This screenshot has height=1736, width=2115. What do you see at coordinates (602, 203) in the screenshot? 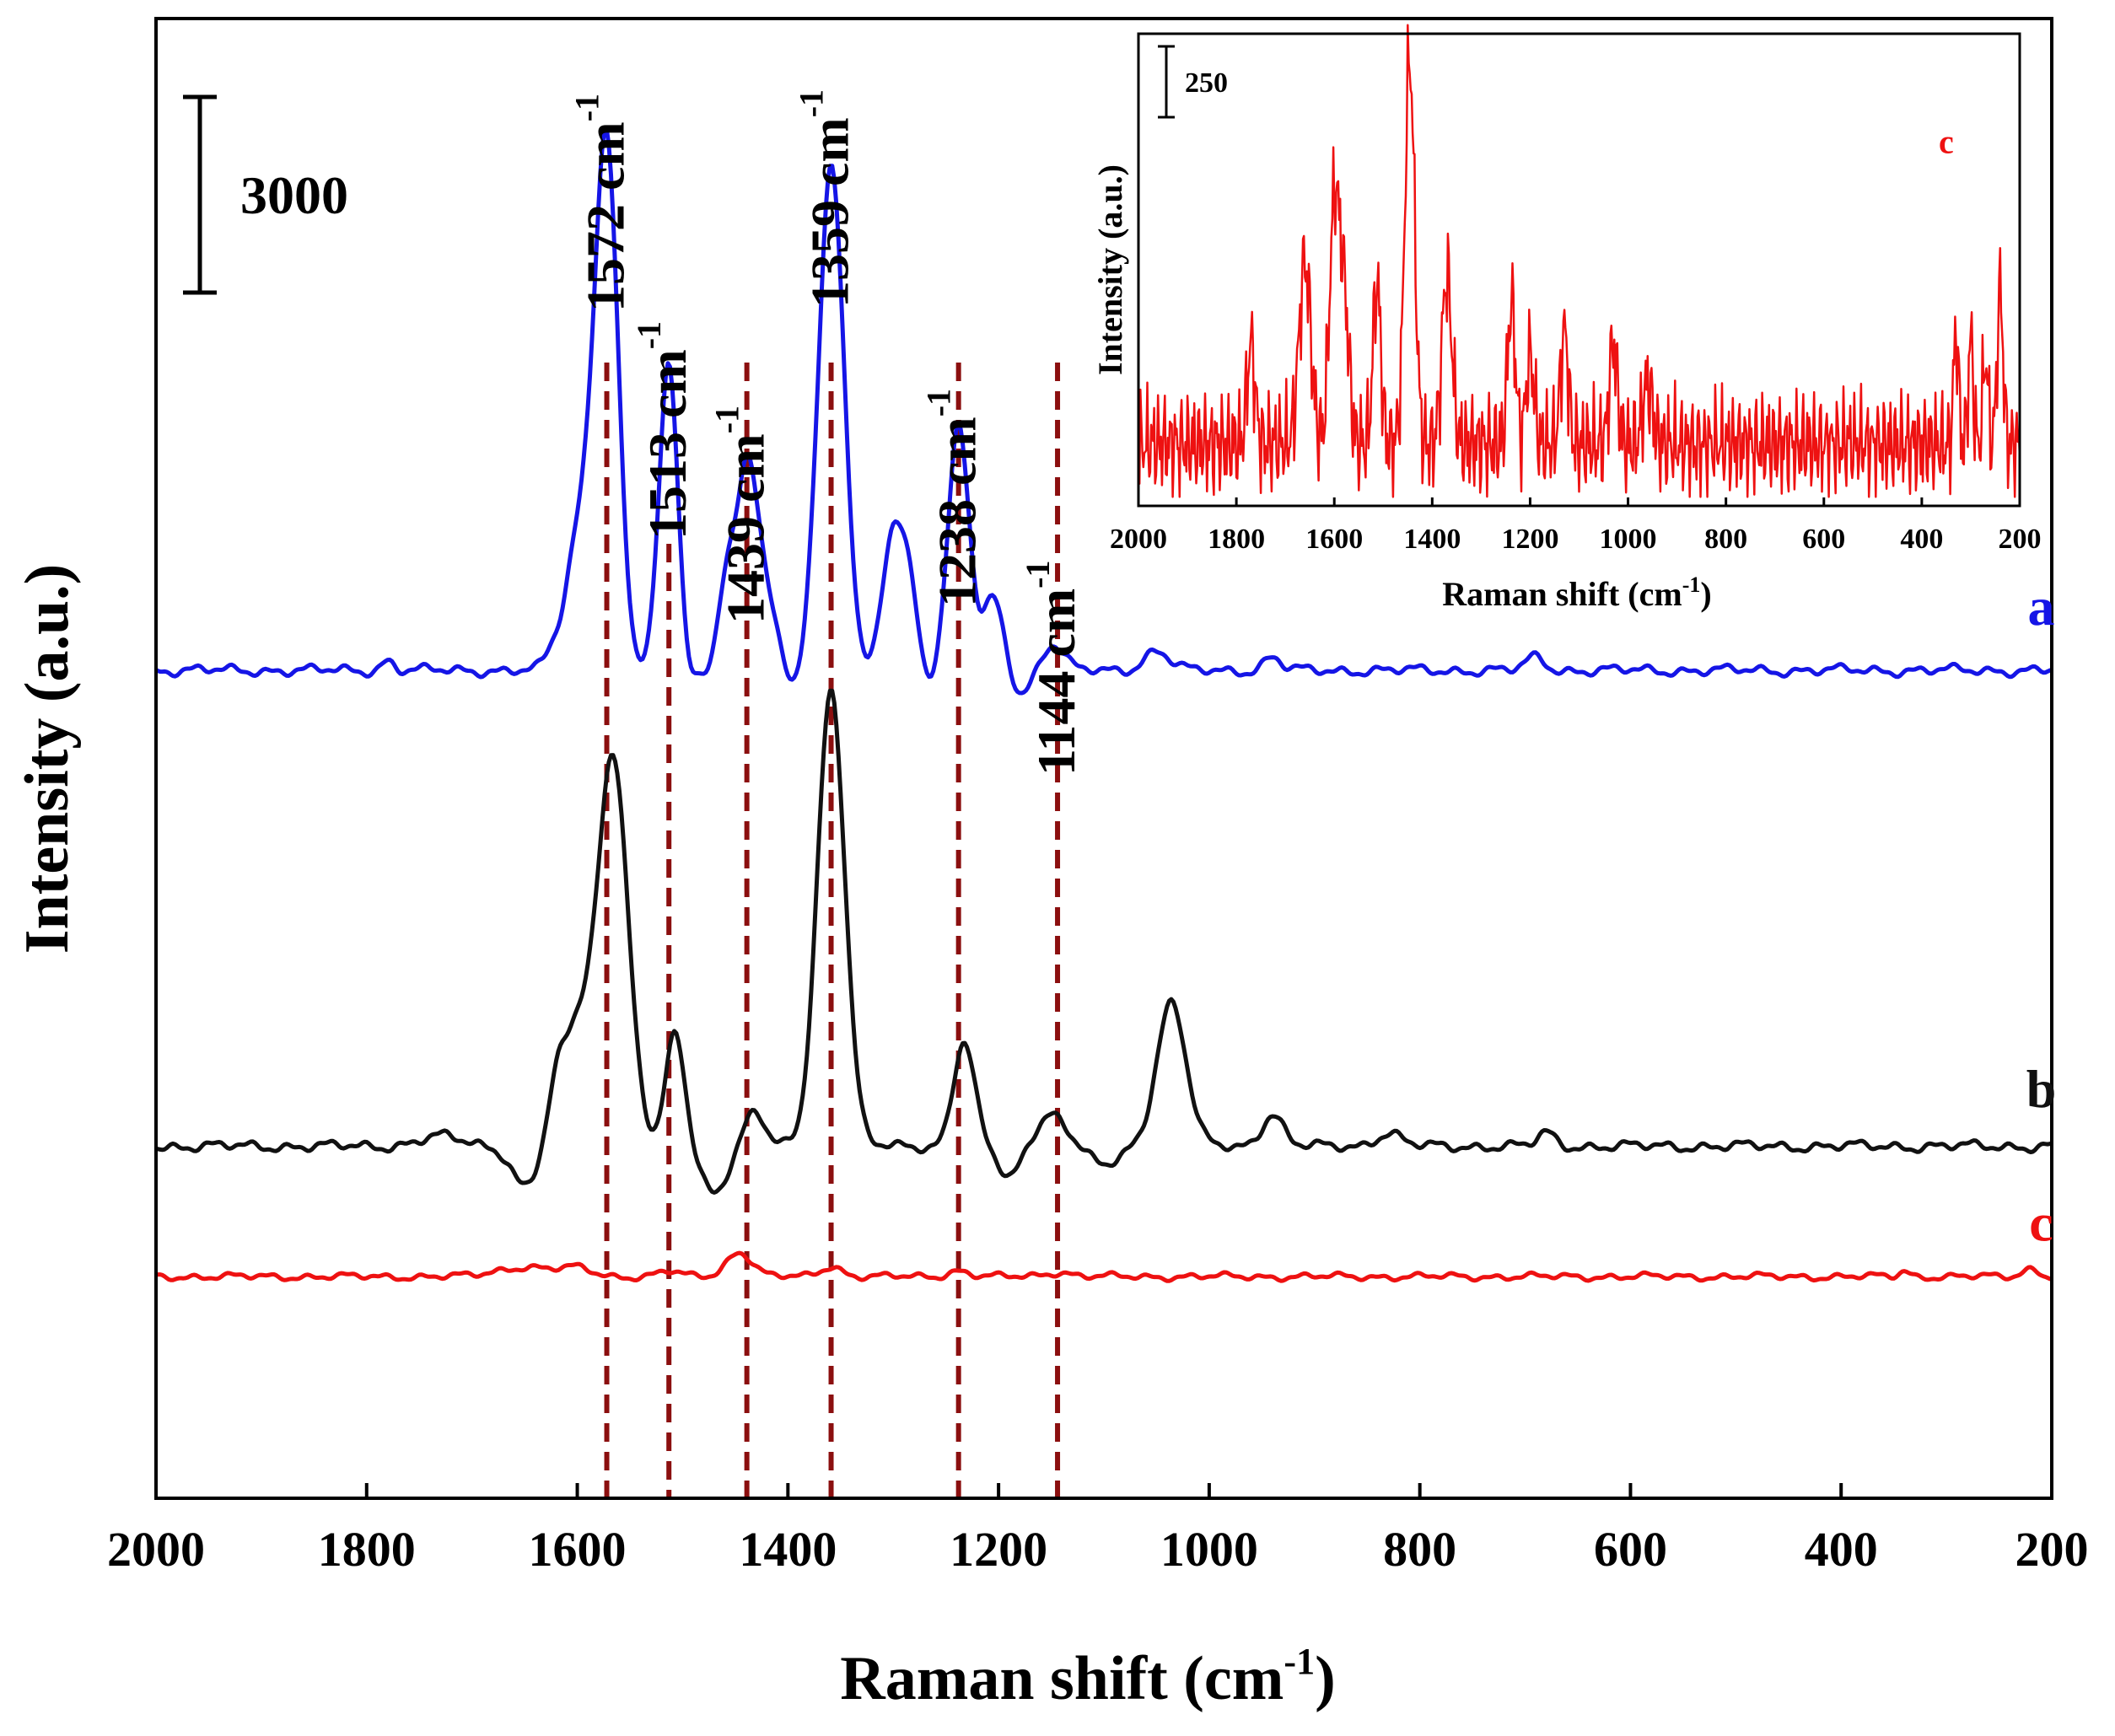
I see `peak-label-1572: 1572 cm-1` at bounding box center [602, 203].